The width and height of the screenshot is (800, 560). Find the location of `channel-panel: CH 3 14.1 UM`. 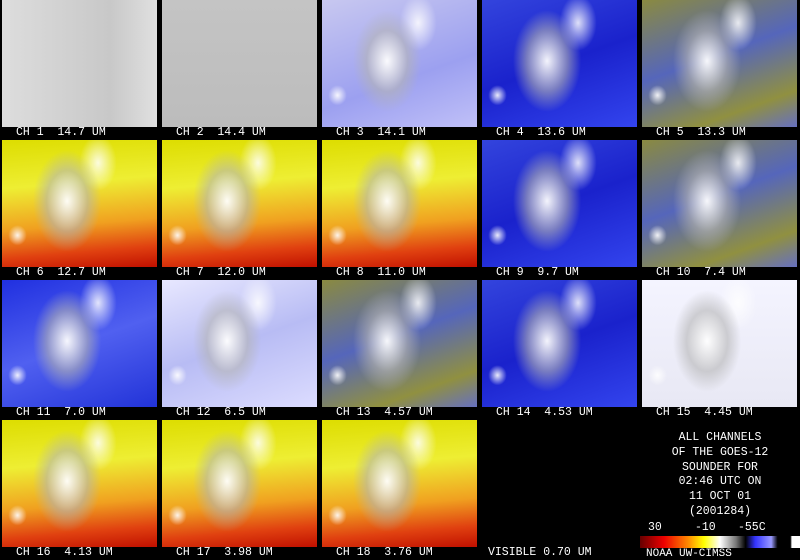

channel-panel: CH 3 14.1 UM is located at coordinates (400, 70).